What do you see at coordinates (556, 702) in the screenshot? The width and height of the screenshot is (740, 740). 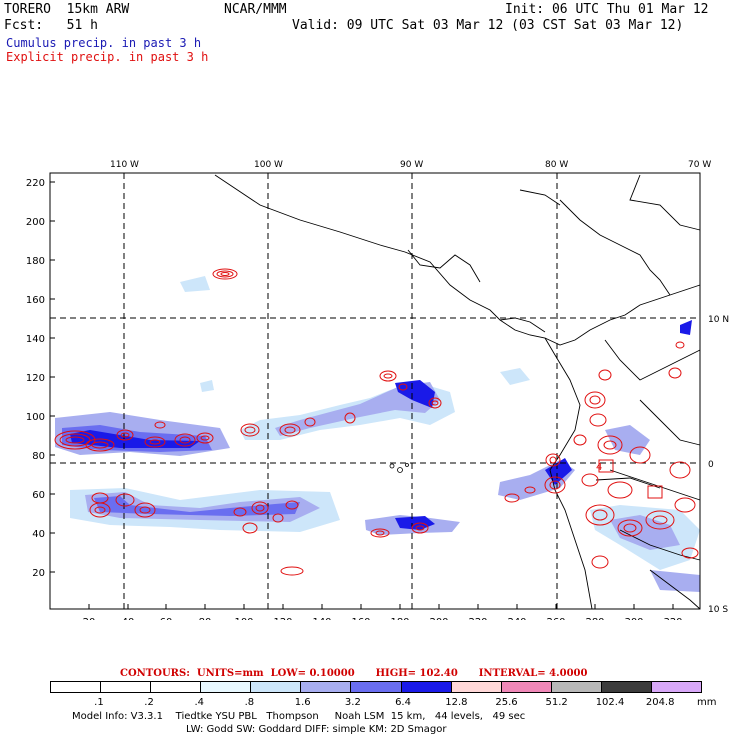 I see `colorbar-label: 51.2` at bounding box center [556, 702].